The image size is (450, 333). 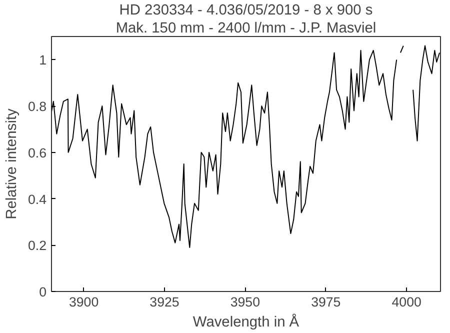 What do you see at coordinates (38, 199) in the screenshot?
I see `y-tick-label: 0.4` at bounding box center [38, 199].